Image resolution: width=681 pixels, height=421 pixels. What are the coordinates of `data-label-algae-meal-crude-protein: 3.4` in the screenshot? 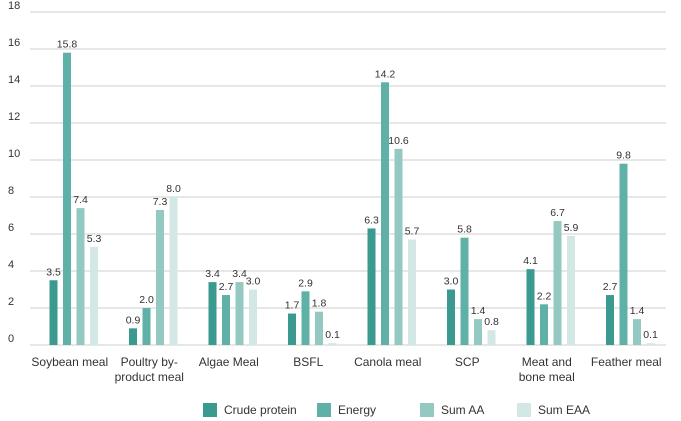 It's located at (212, 274).